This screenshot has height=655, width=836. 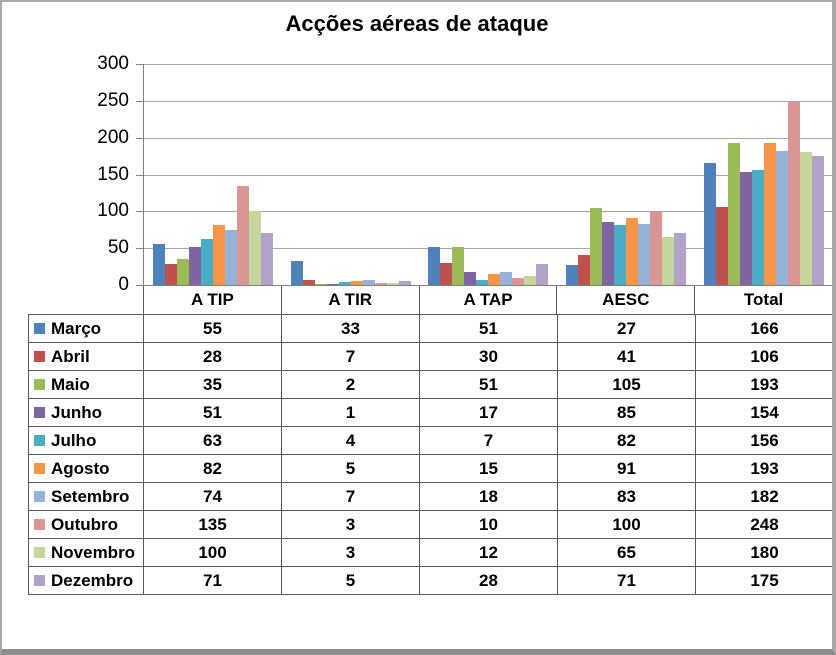 What do you see at coordinates (626, 300) in the screenshot?
I see `category-header-cell: AESC` at bounding box center [626, 300].